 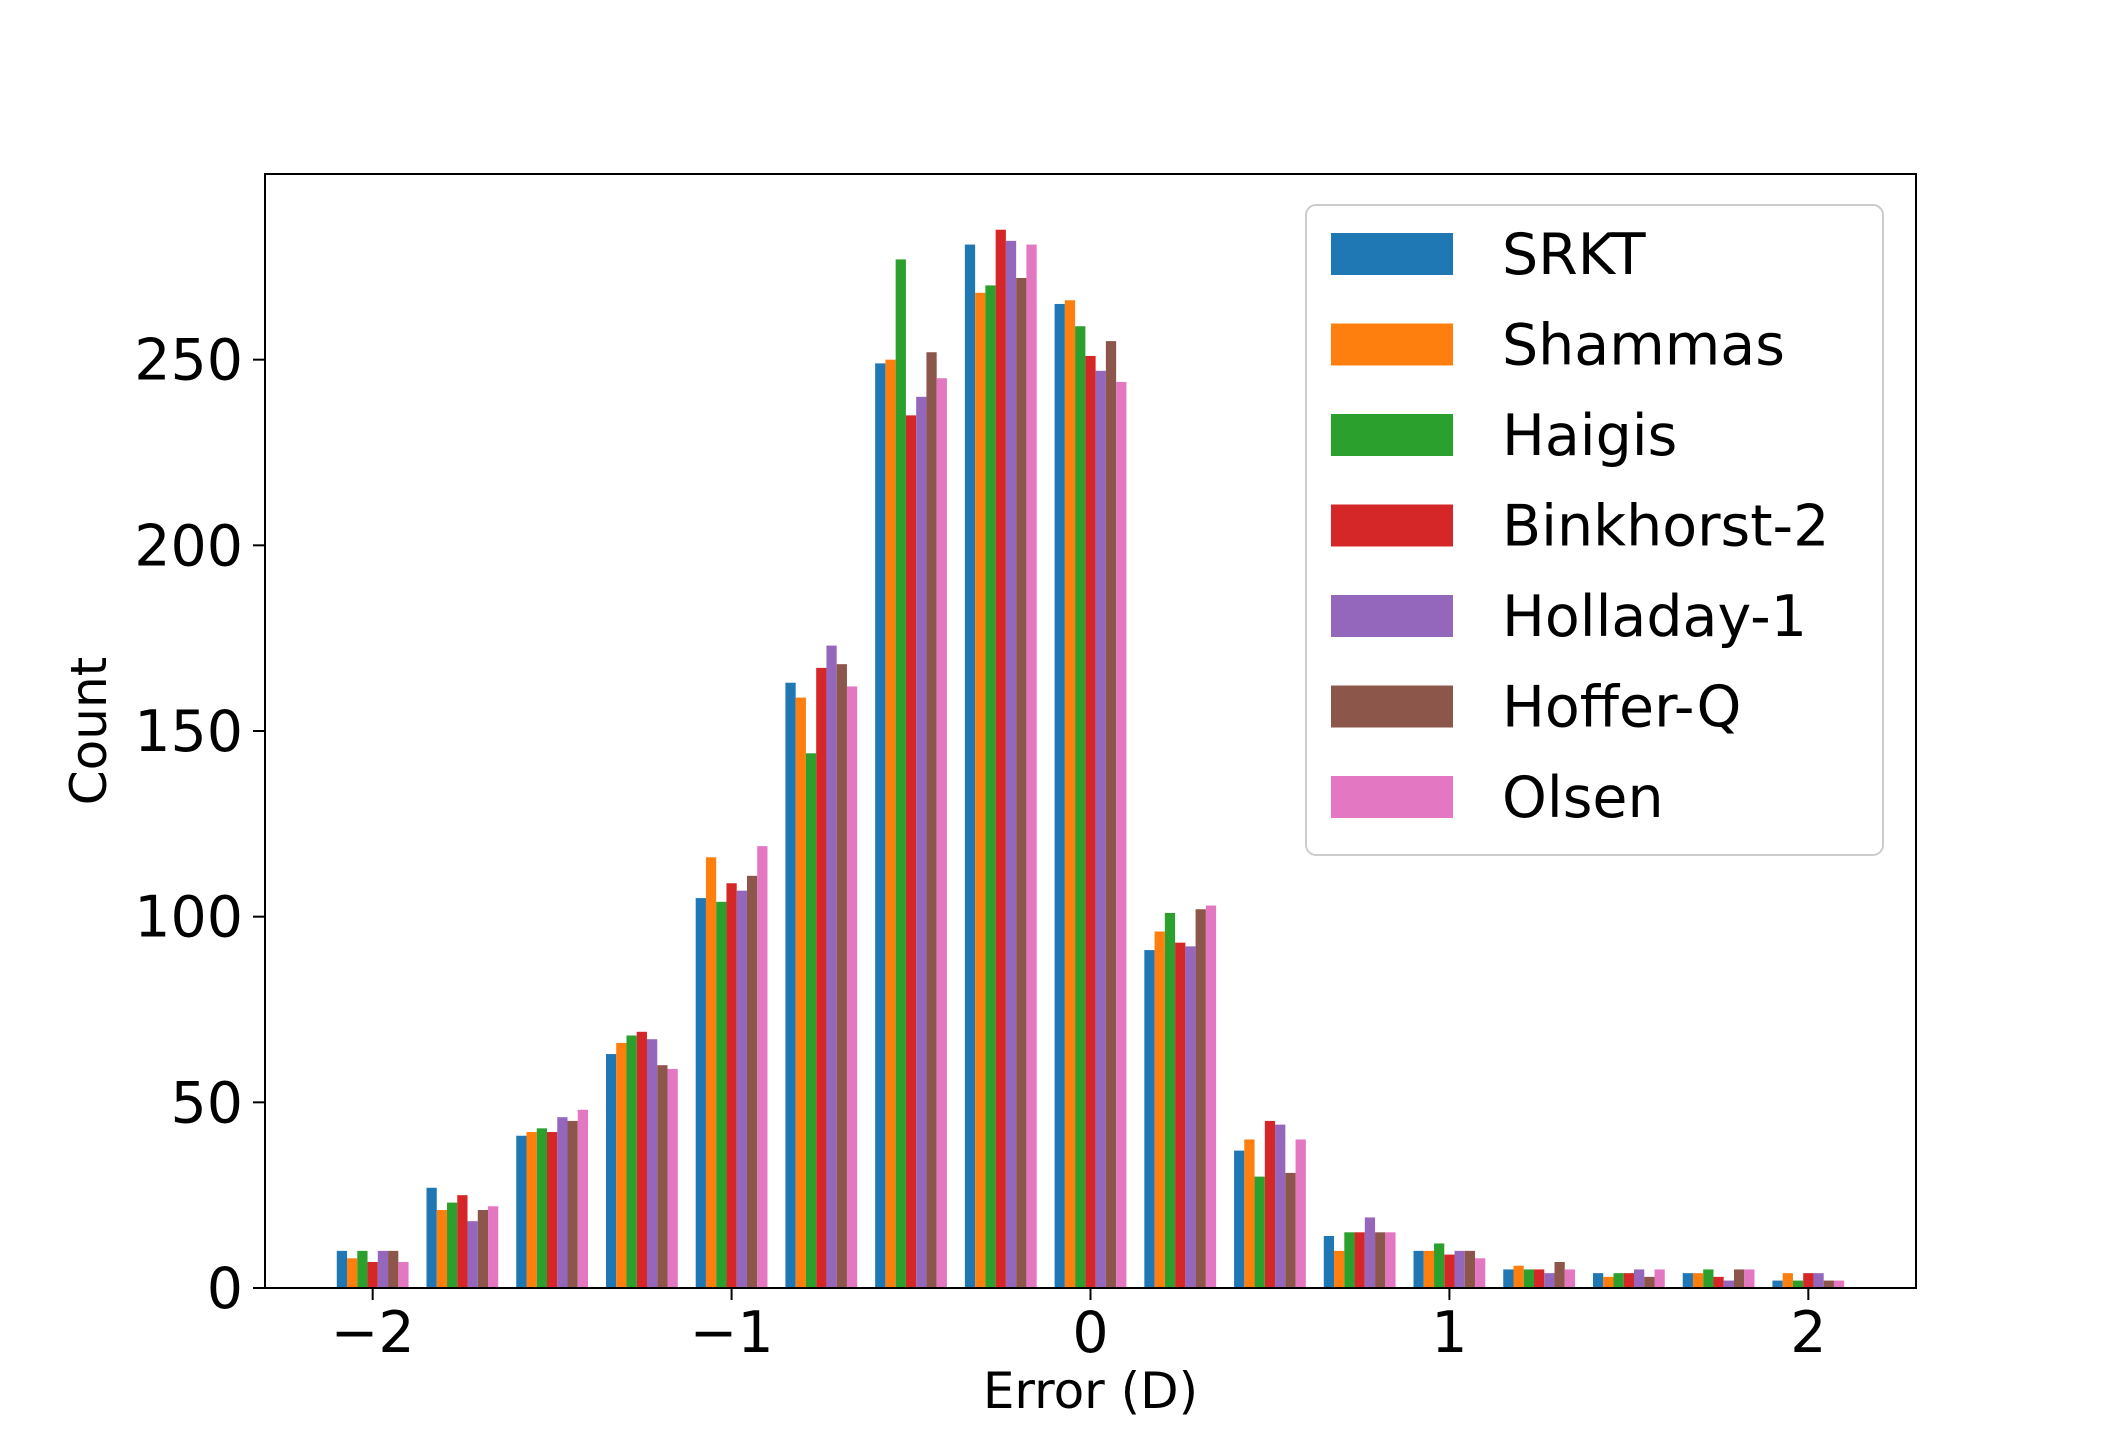 I want to click on legend-label: SRKT, so click(x=1574, y=255).